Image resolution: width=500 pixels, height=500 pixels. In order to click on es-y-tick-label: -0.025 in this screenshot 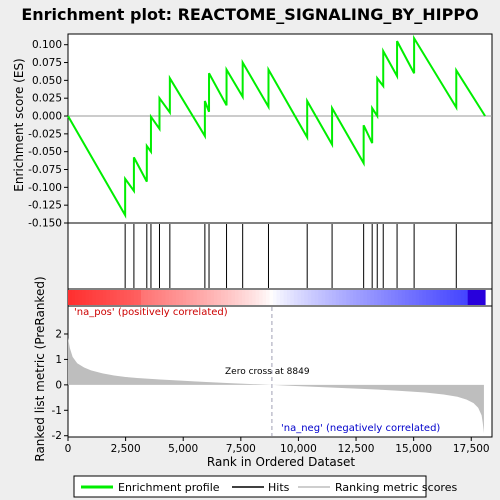, I will do `click(45, 134)`.